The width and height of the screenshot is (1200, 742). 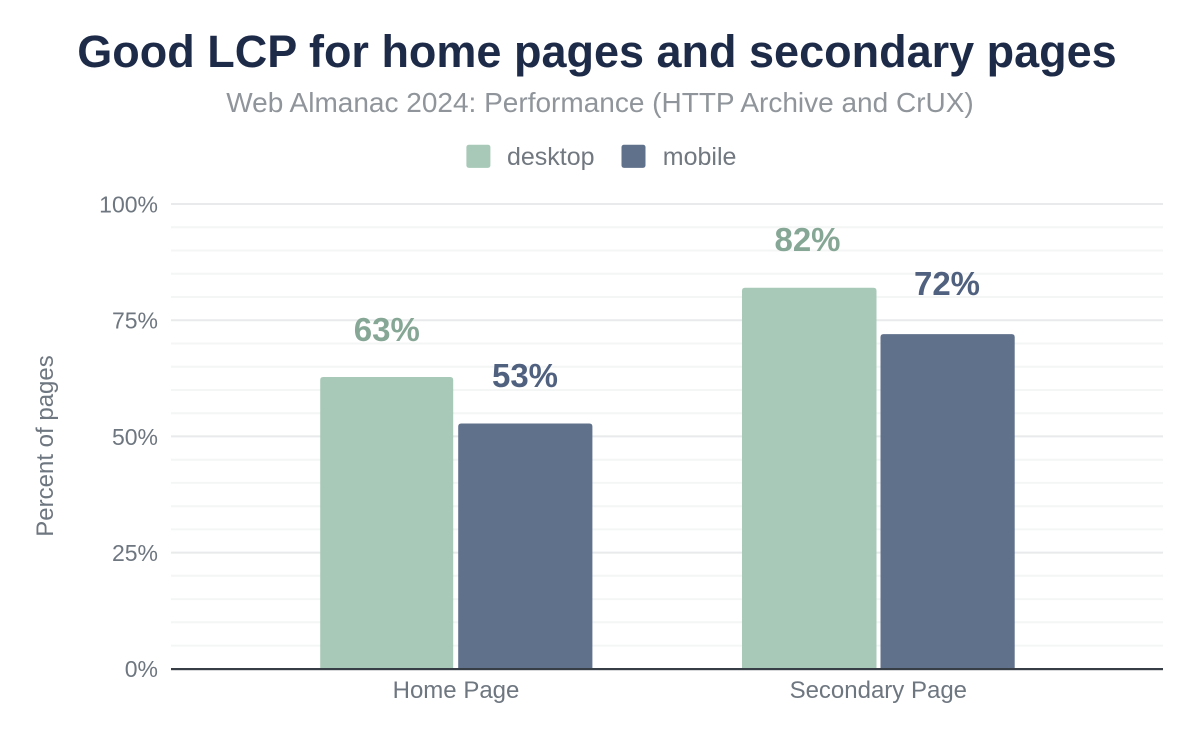 I want to click on svg-text: Percent of pages, so click(x=45, y=445).